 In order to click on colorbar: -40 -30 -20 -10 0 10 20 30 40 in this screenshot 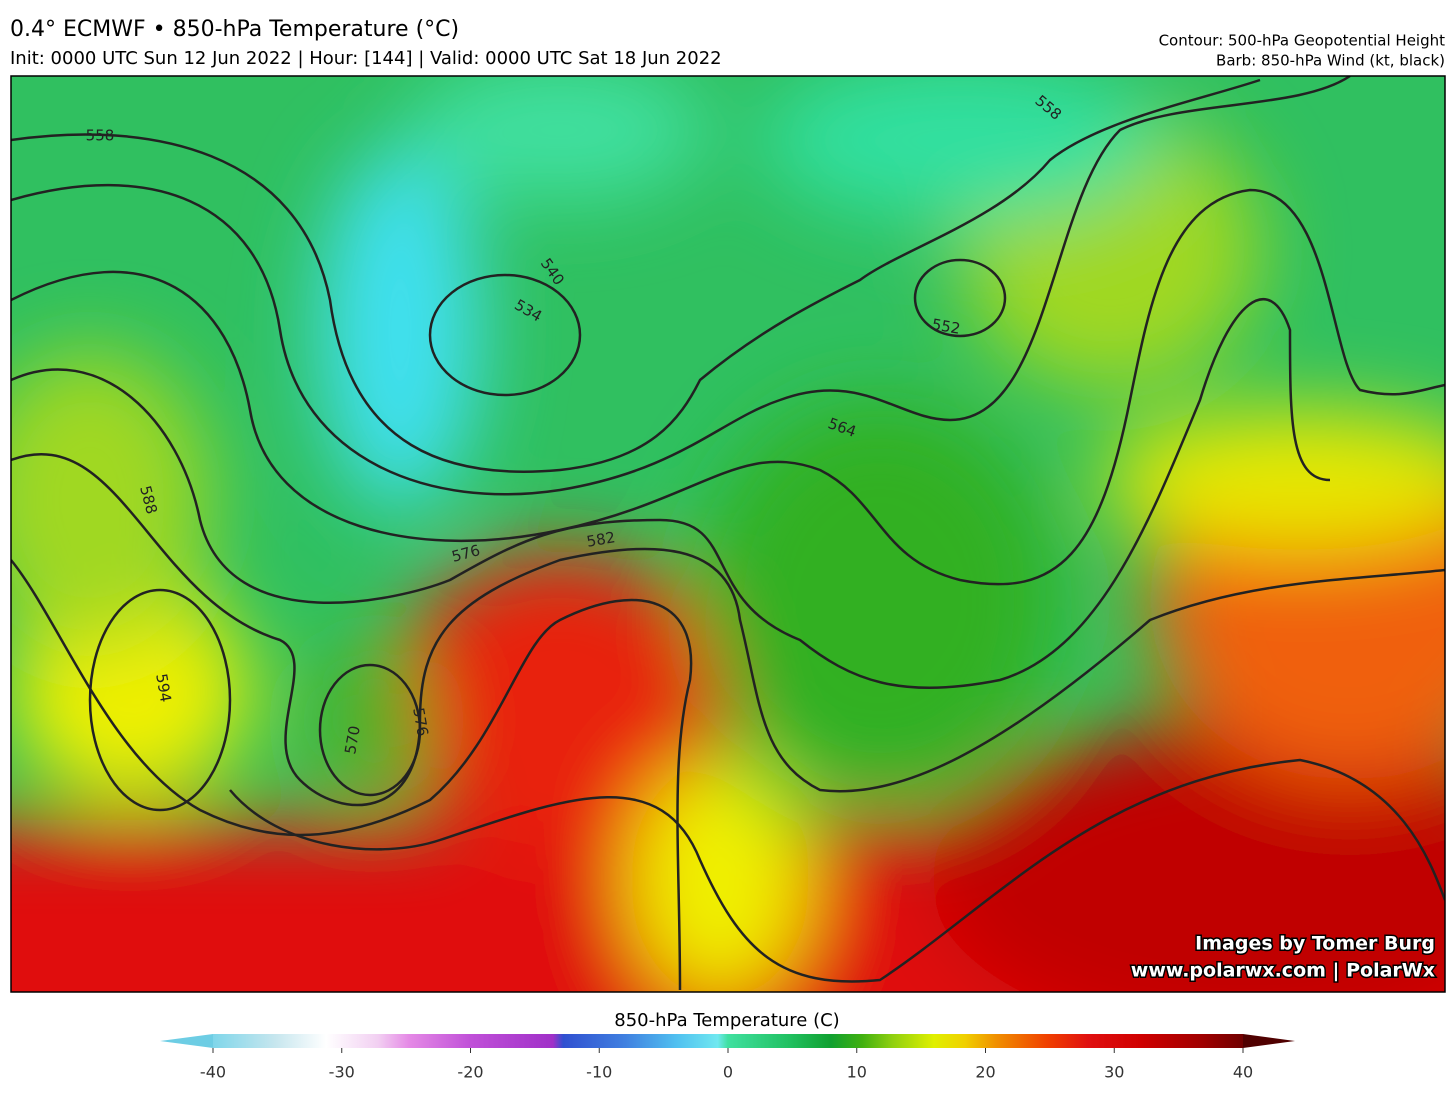, I will do `click(727, 1058)`.